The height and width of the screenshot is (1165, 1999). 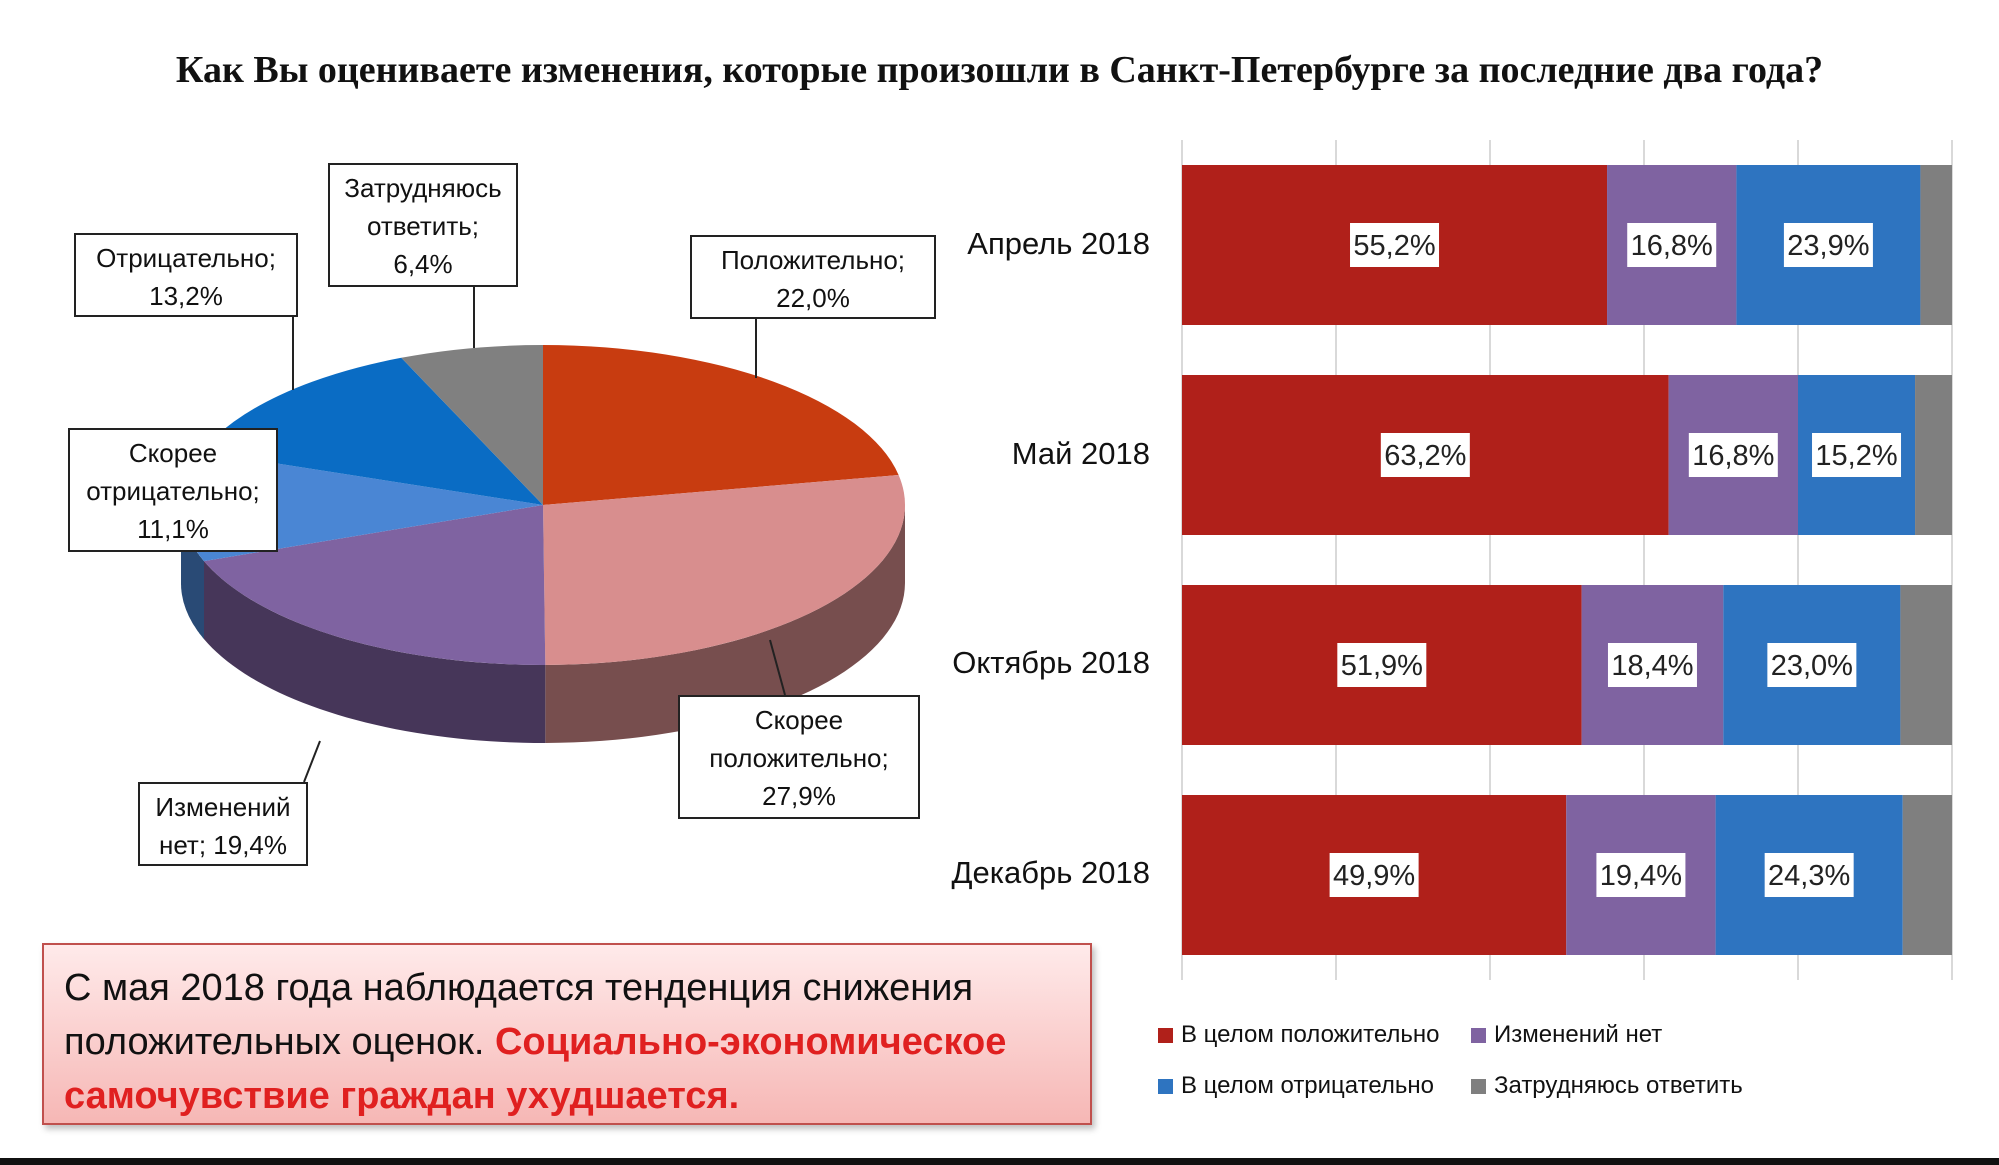 What do you see at coordinates (223, 824) in the screenshot?
I see `pie-label-no-change: Изменений нет; 19,4%` at bounding box center [223, 824].